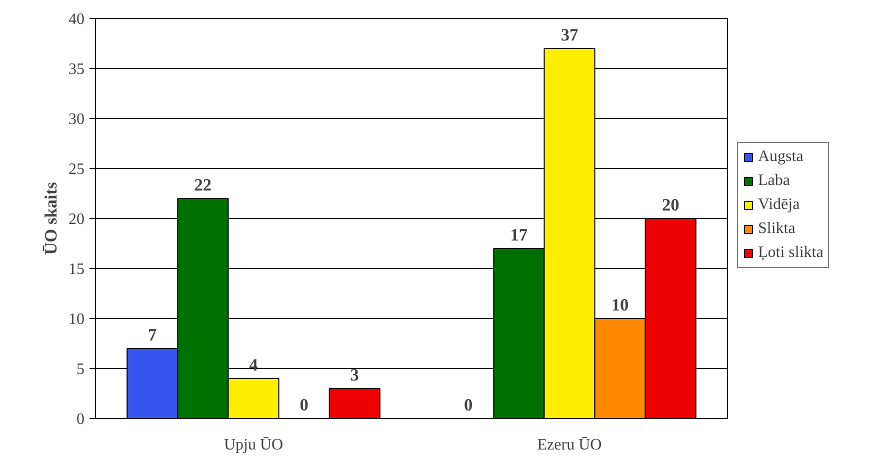 Image resolution: width=877 pixels, height=470 pixels. What do you see at coordinates (76, 219) in the screenshot?
I see `y-tick-label: 20` at bounding box center [76, 219].